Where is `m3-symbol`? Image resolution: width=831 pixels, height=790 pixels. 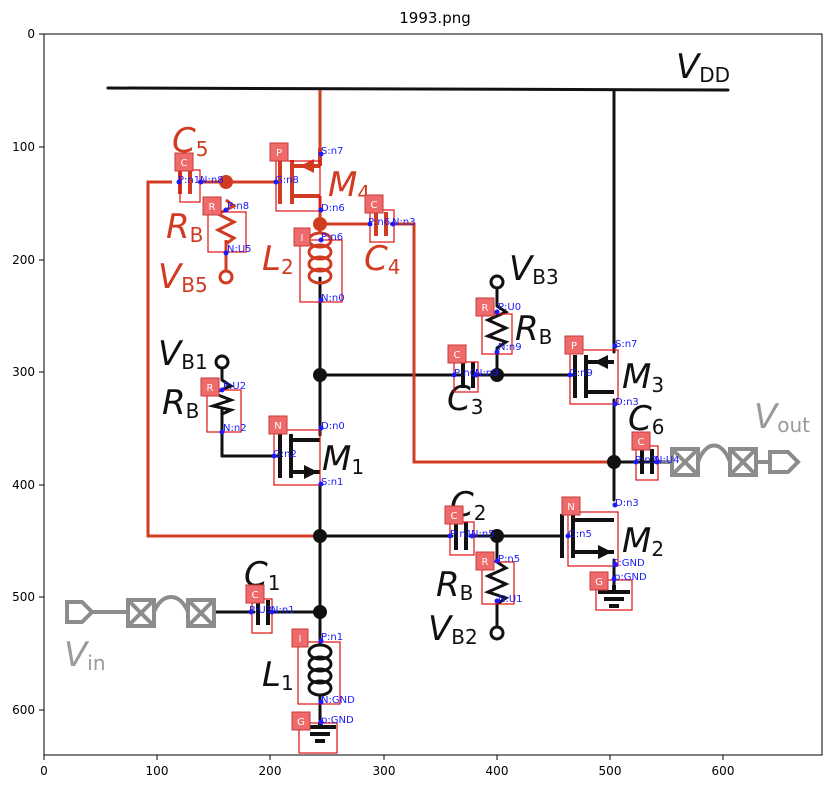 m3-symbol is located at coordinates (593, 376).